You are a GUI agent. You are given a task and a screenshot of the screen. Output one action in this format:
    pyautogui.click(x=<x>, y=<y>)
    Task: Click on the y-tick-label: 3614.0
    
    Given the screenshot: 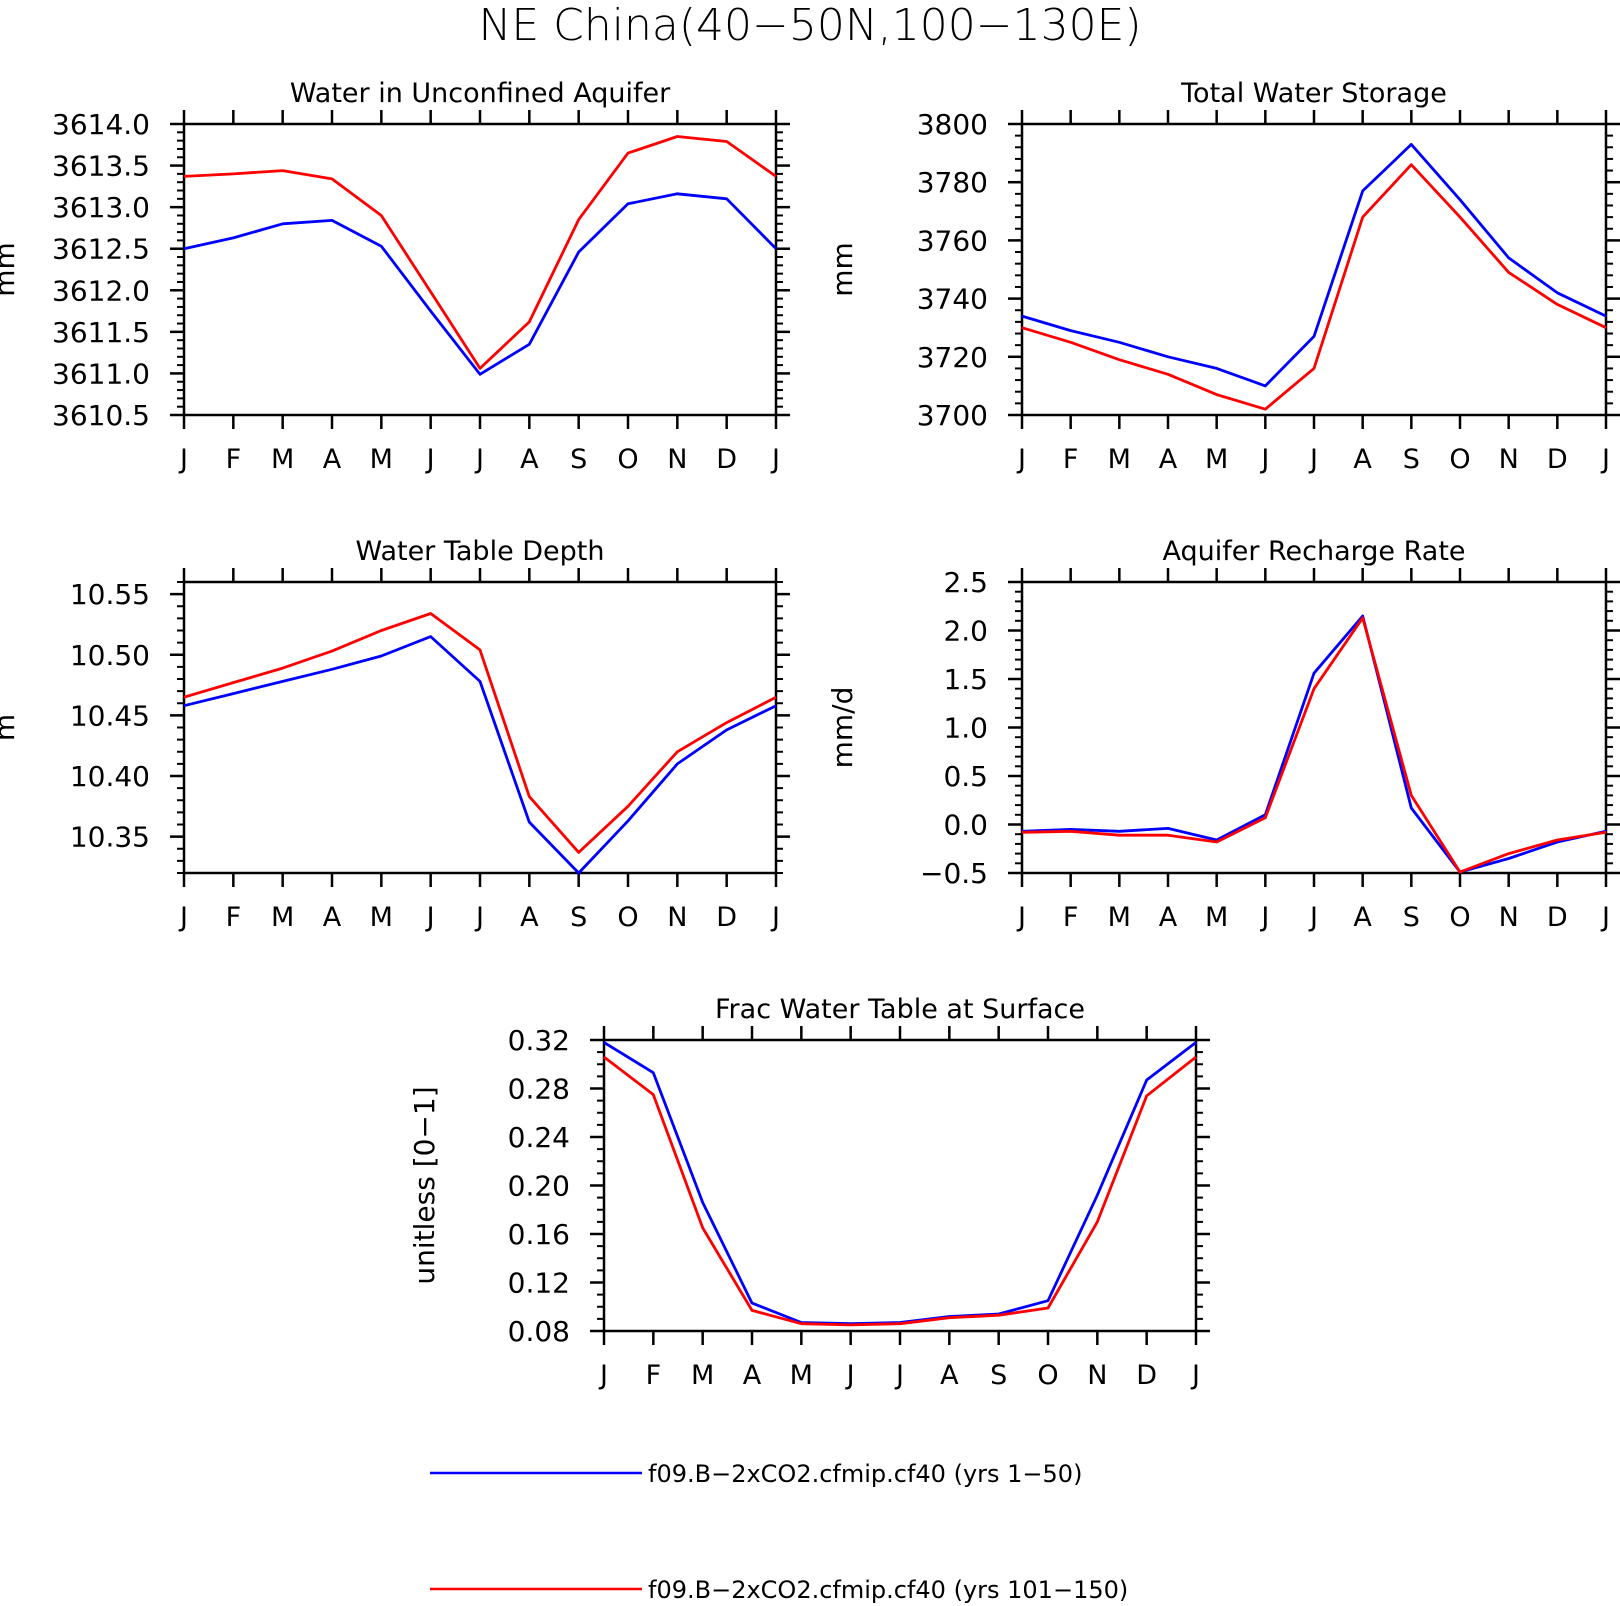 What is the action you would take?
    pyautogui.click(x=101, y=124)
    